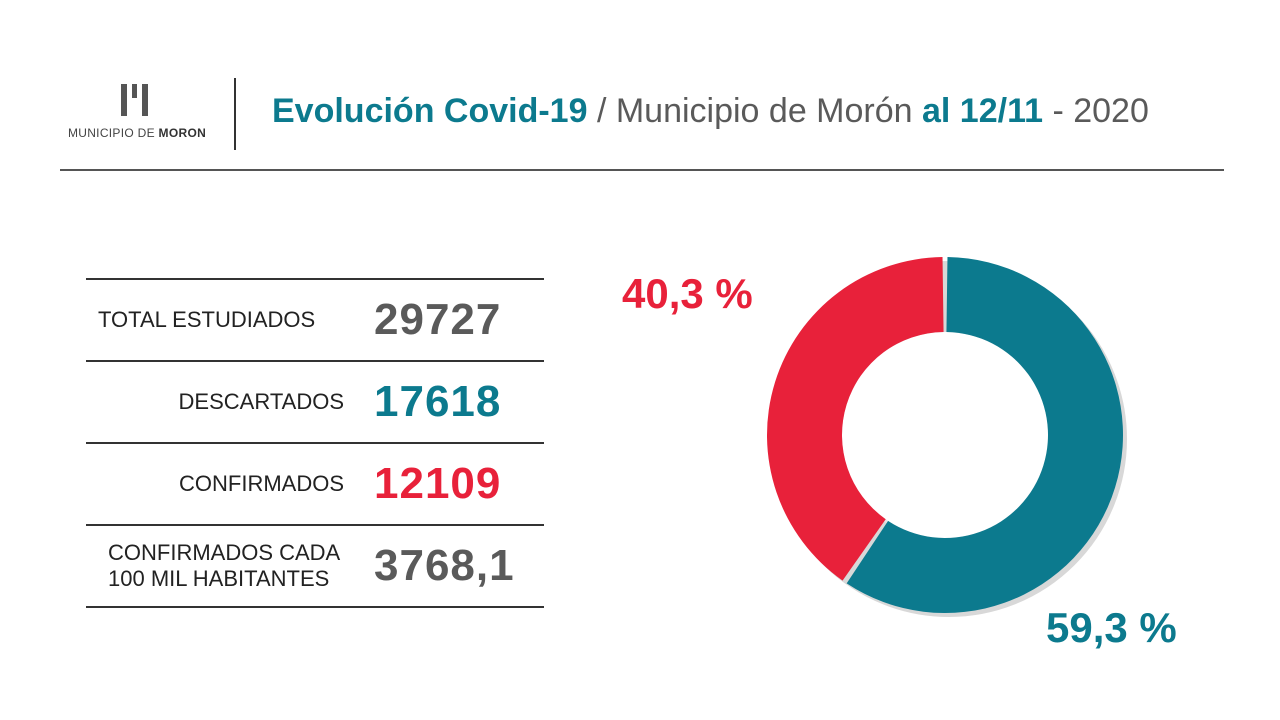 Image resolution: width=1280 pixels, height=720 pixels. Describe the element at coordinates (235, 114) in the screenshot. I see `header-divider` at that location.